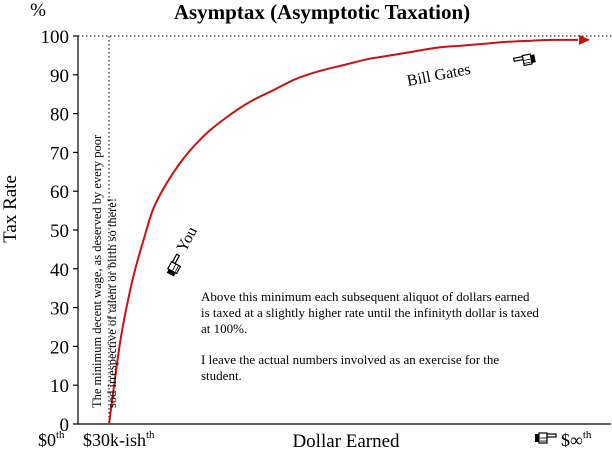  I want to click on y-tick-label: 20, so click(59, 347).